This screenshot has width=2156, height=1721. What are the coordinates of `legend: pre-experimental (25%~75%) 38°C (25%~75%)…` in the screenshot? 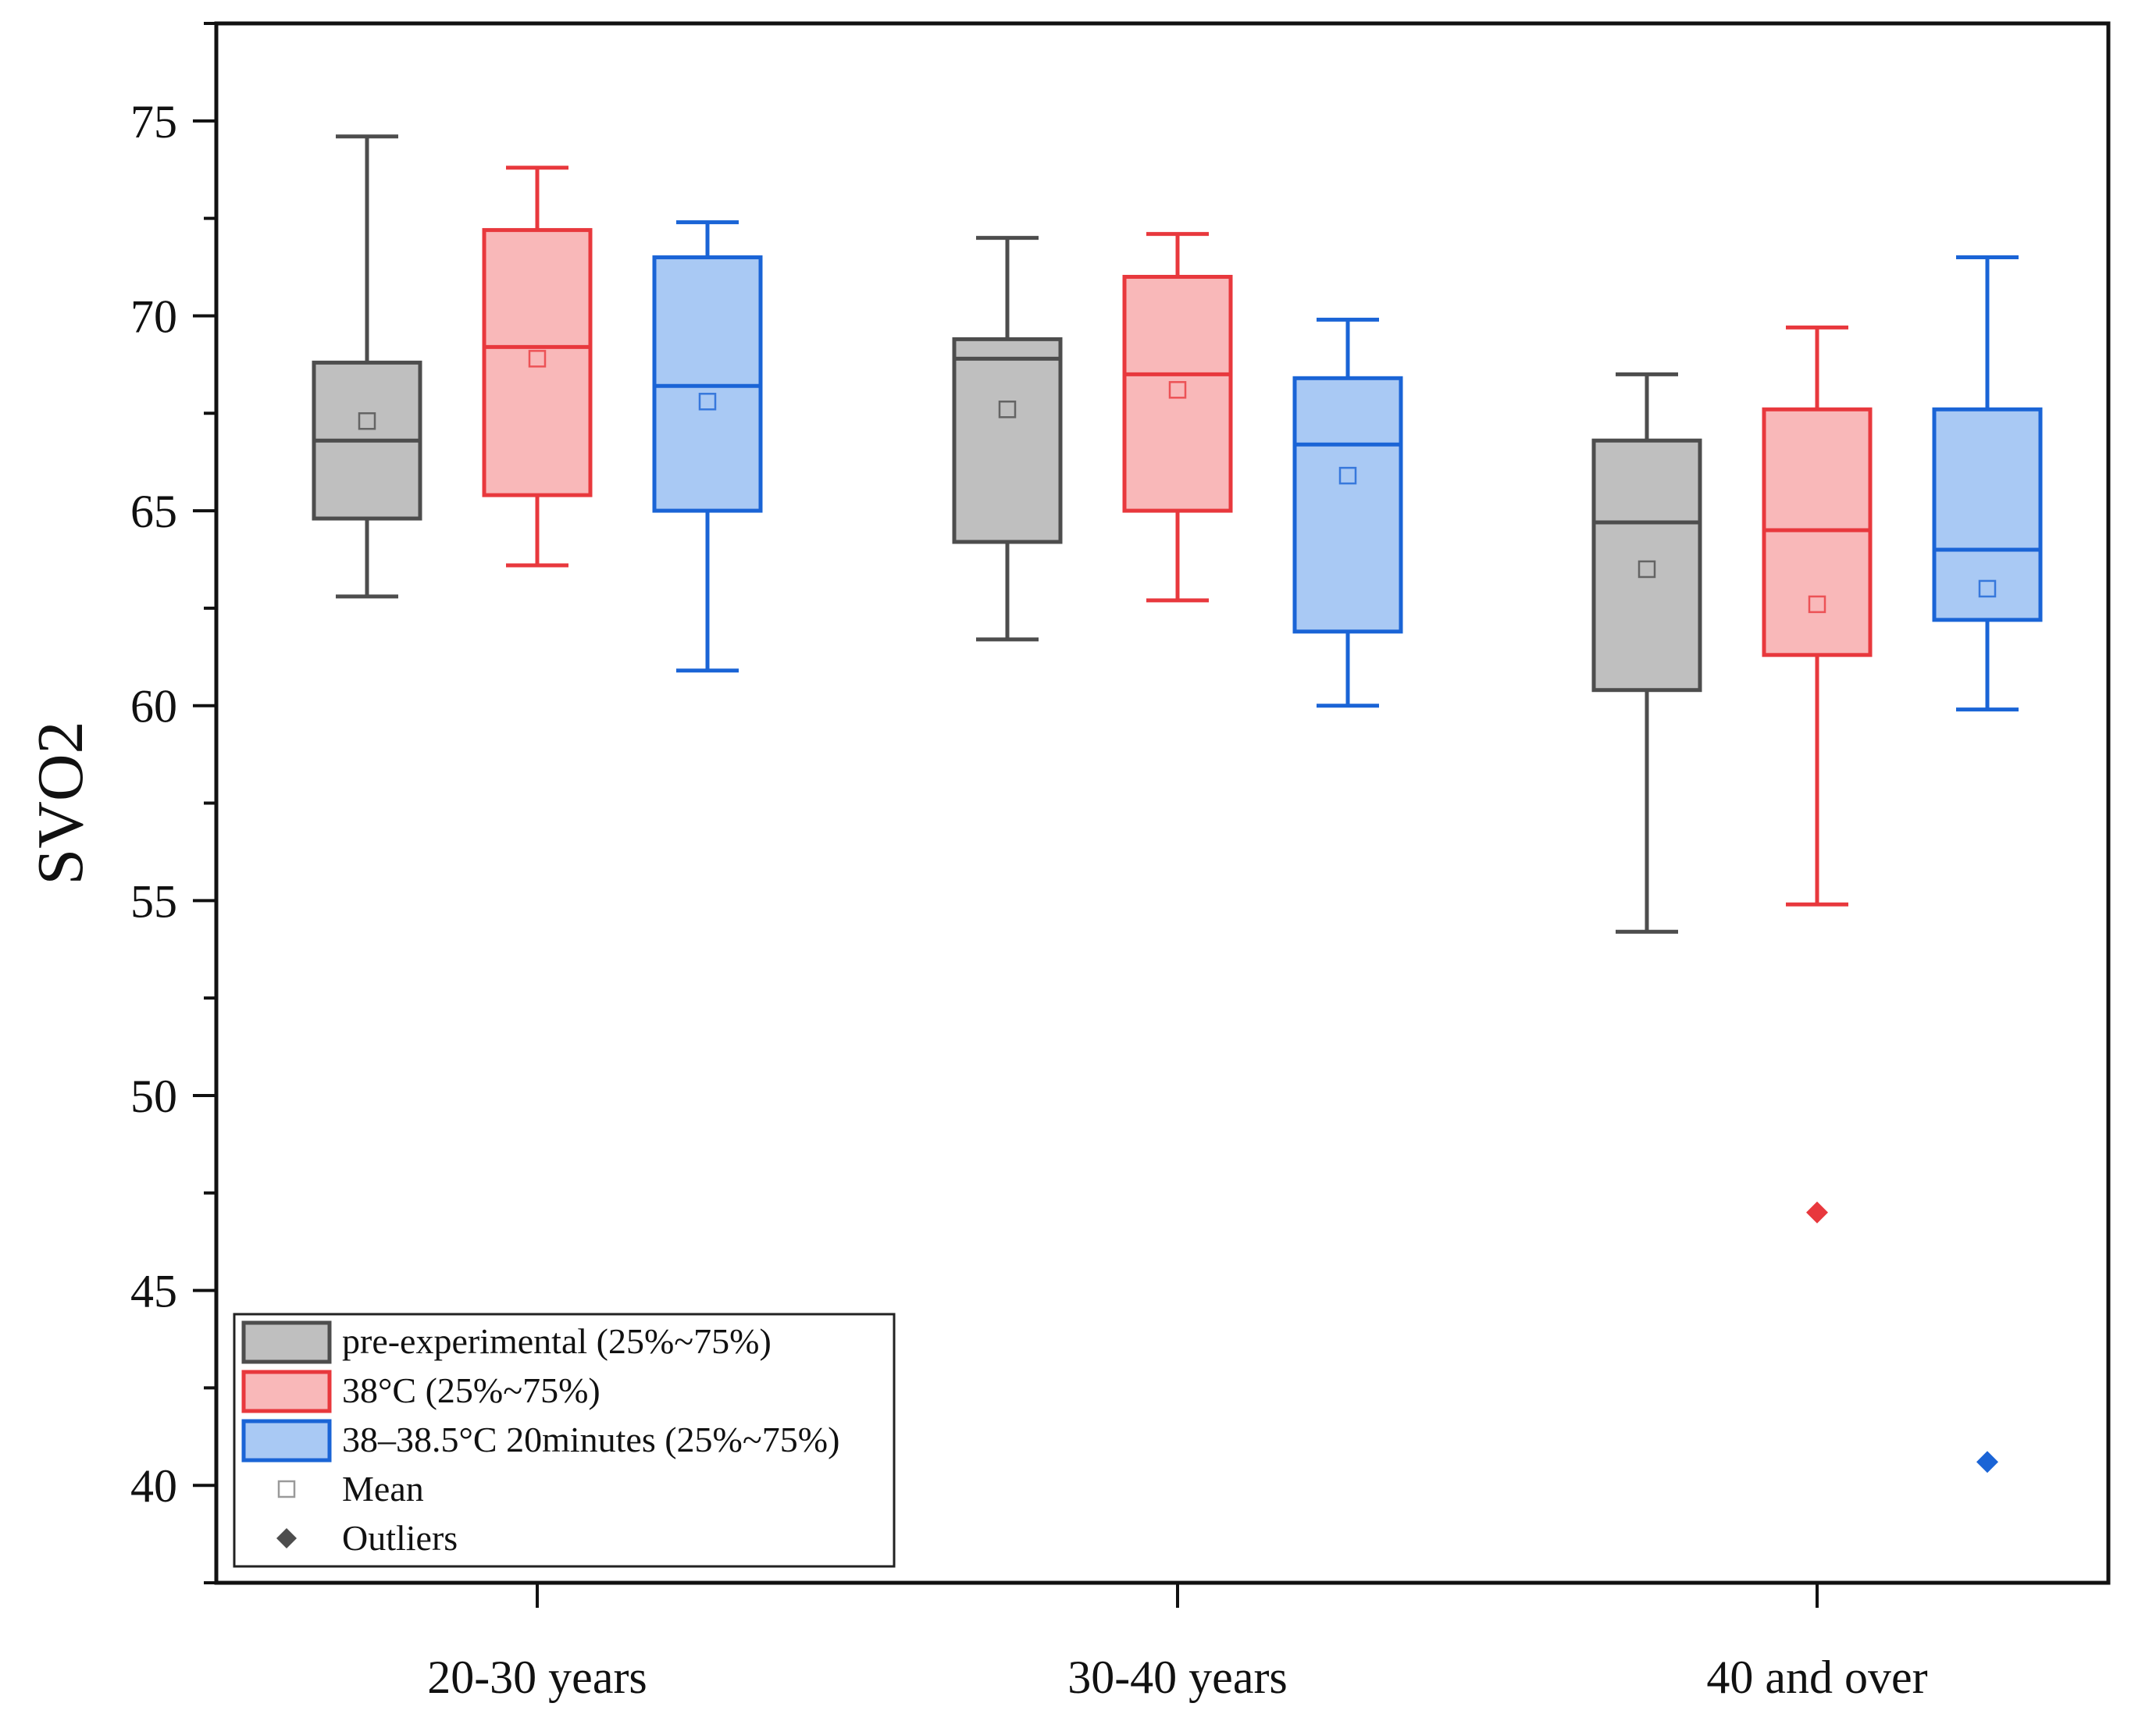 It's located at (564, 1440).